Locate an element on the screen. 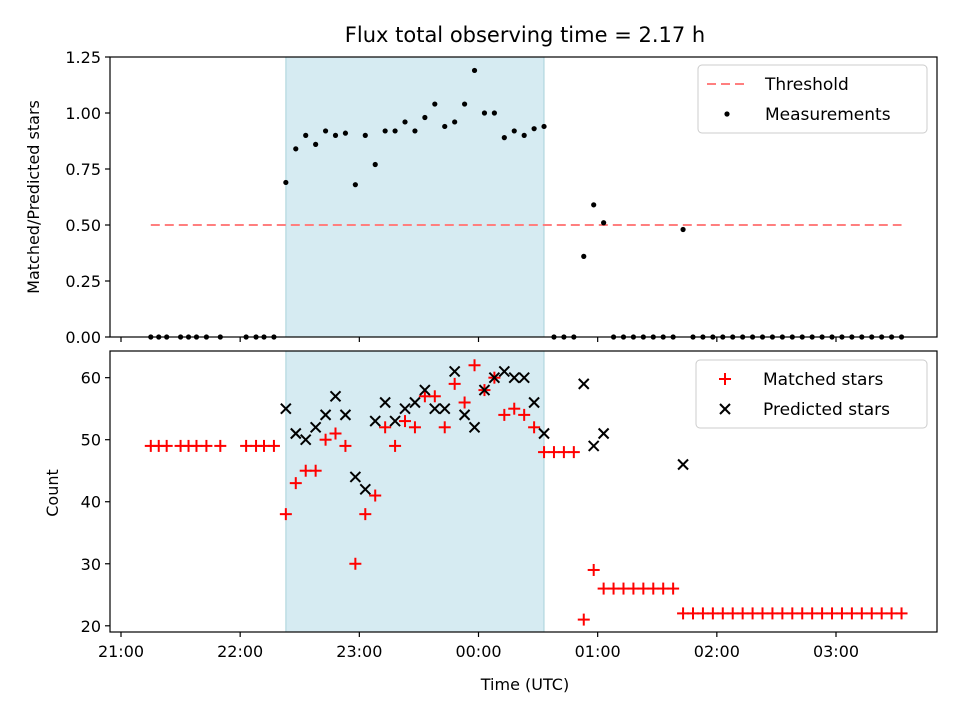  y-tick-label: 60 is located at coordinates (91, 378).